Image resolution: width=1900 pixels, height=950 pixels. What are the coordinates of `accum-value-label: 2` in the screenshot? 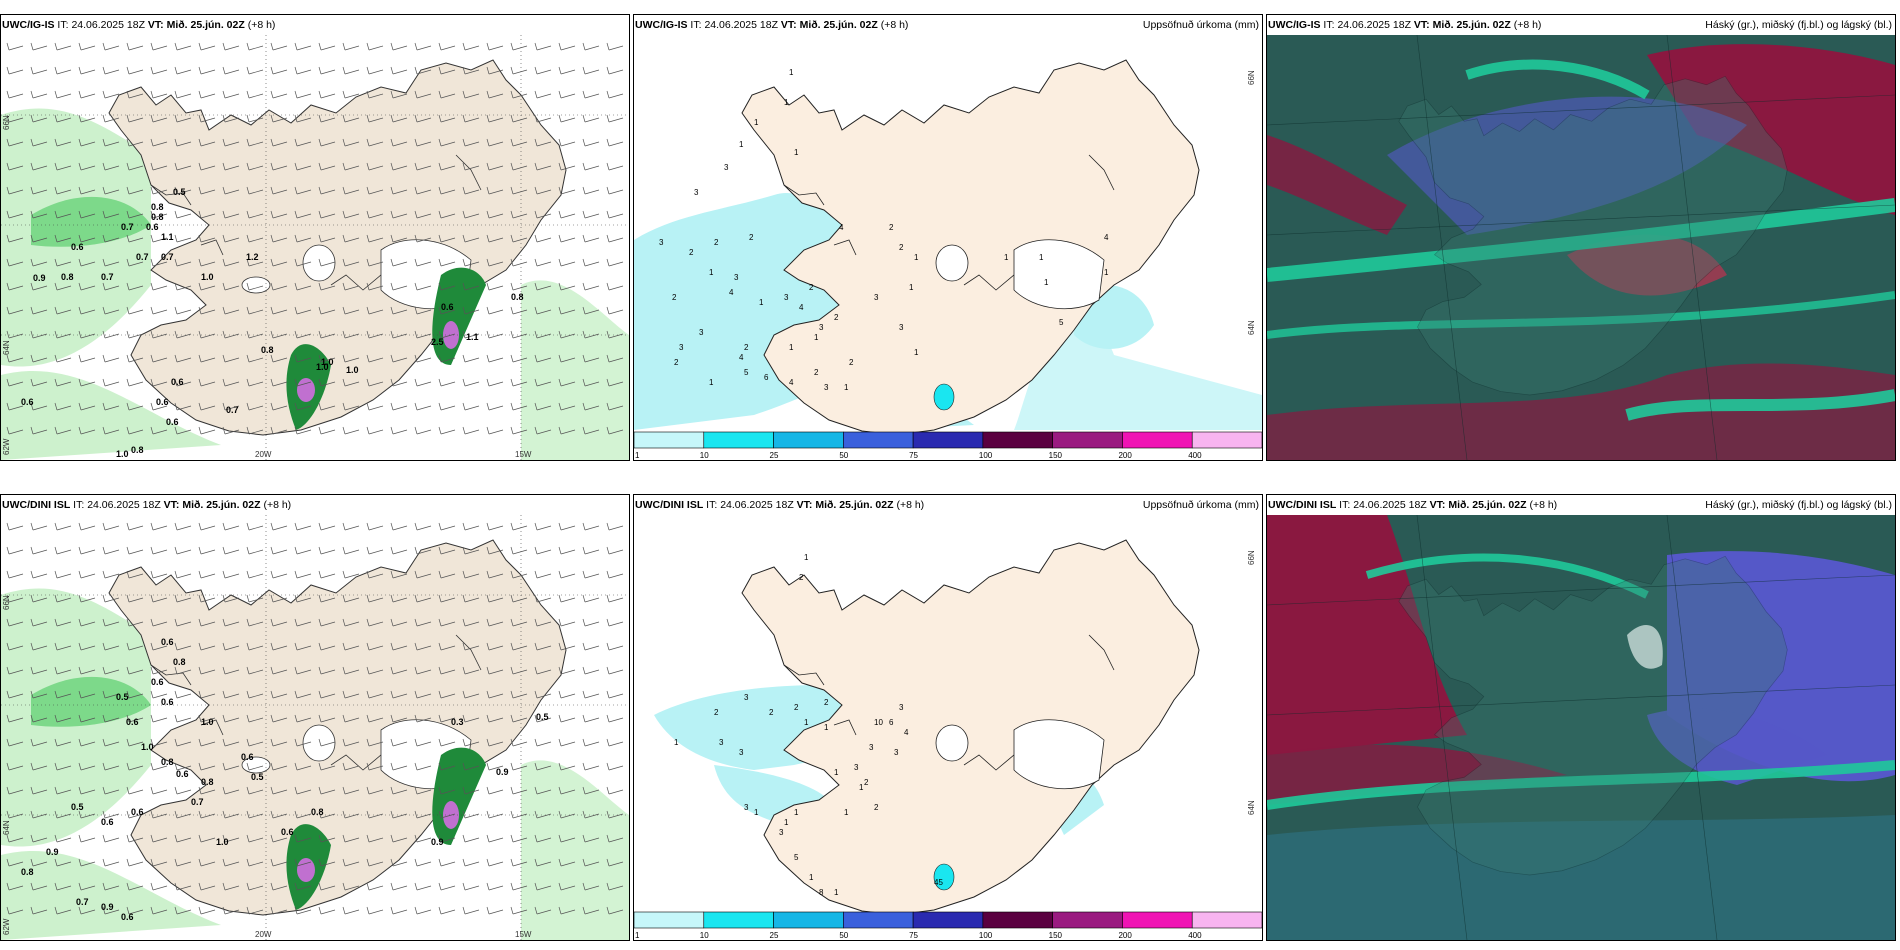 It's located at (876, 807).